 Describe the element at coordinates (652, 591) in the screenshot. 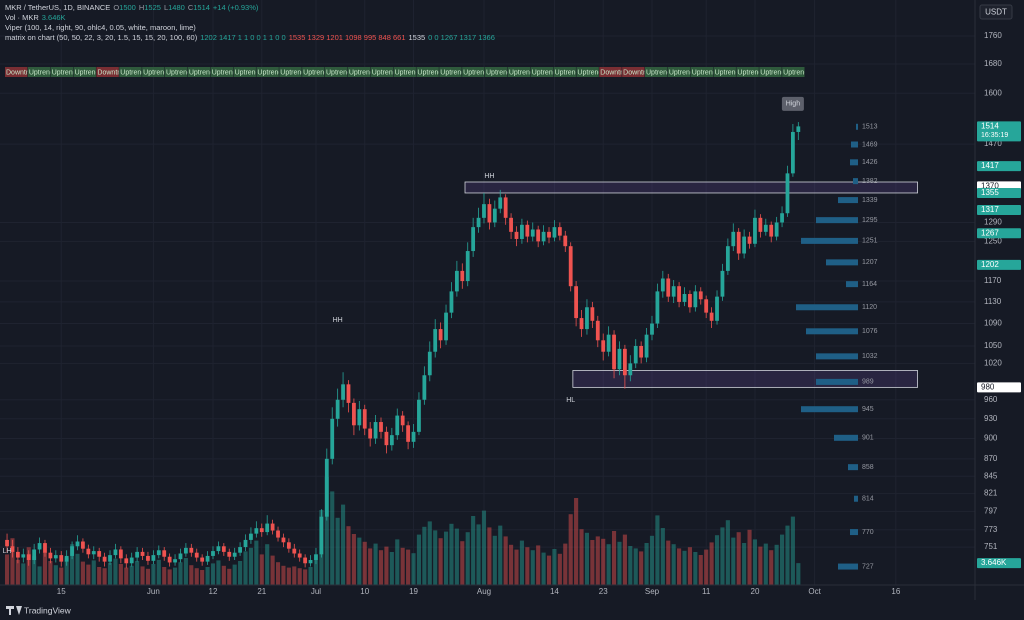

I see `x-tick-label: Sep` at that location.